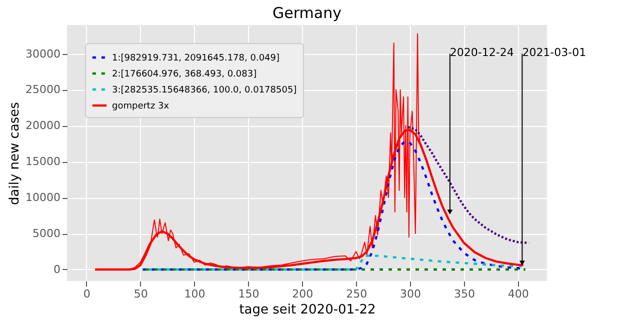  I want to click on x-tick-label: 350, so click(464, 294).